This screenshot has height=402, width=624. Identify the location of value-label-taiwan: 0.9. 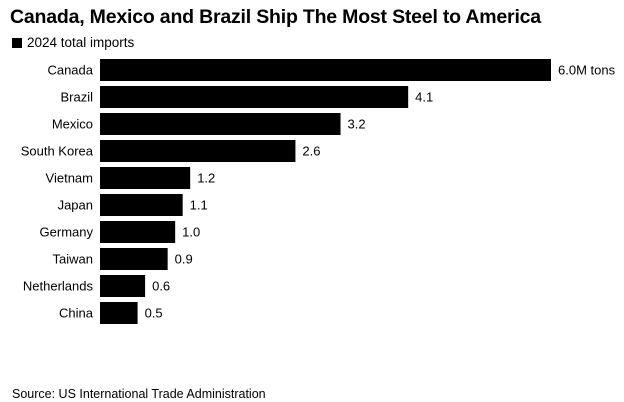
(184, 259).